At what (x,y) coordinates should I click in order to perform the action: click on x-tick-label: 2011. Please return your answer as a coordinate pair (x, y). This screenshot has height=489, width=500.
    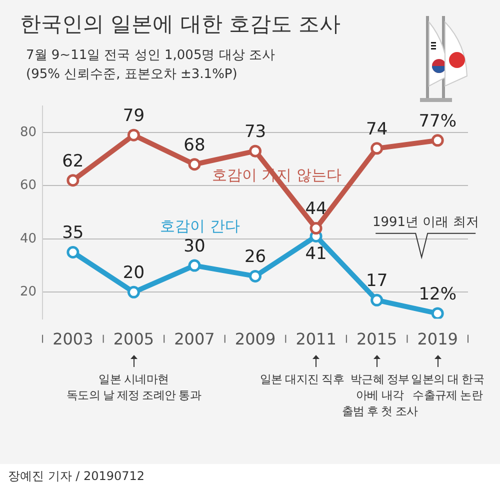
    Looking at the image, I should click on (316, 339).